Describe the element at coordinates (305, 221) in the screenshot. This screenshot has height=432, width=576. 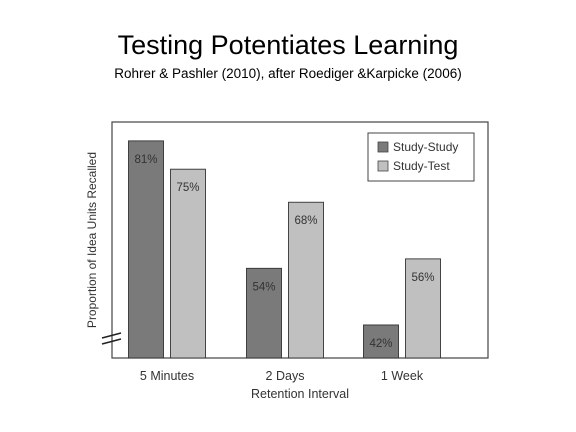
I see `data-label-study-test-2-days: 68%` at that location.